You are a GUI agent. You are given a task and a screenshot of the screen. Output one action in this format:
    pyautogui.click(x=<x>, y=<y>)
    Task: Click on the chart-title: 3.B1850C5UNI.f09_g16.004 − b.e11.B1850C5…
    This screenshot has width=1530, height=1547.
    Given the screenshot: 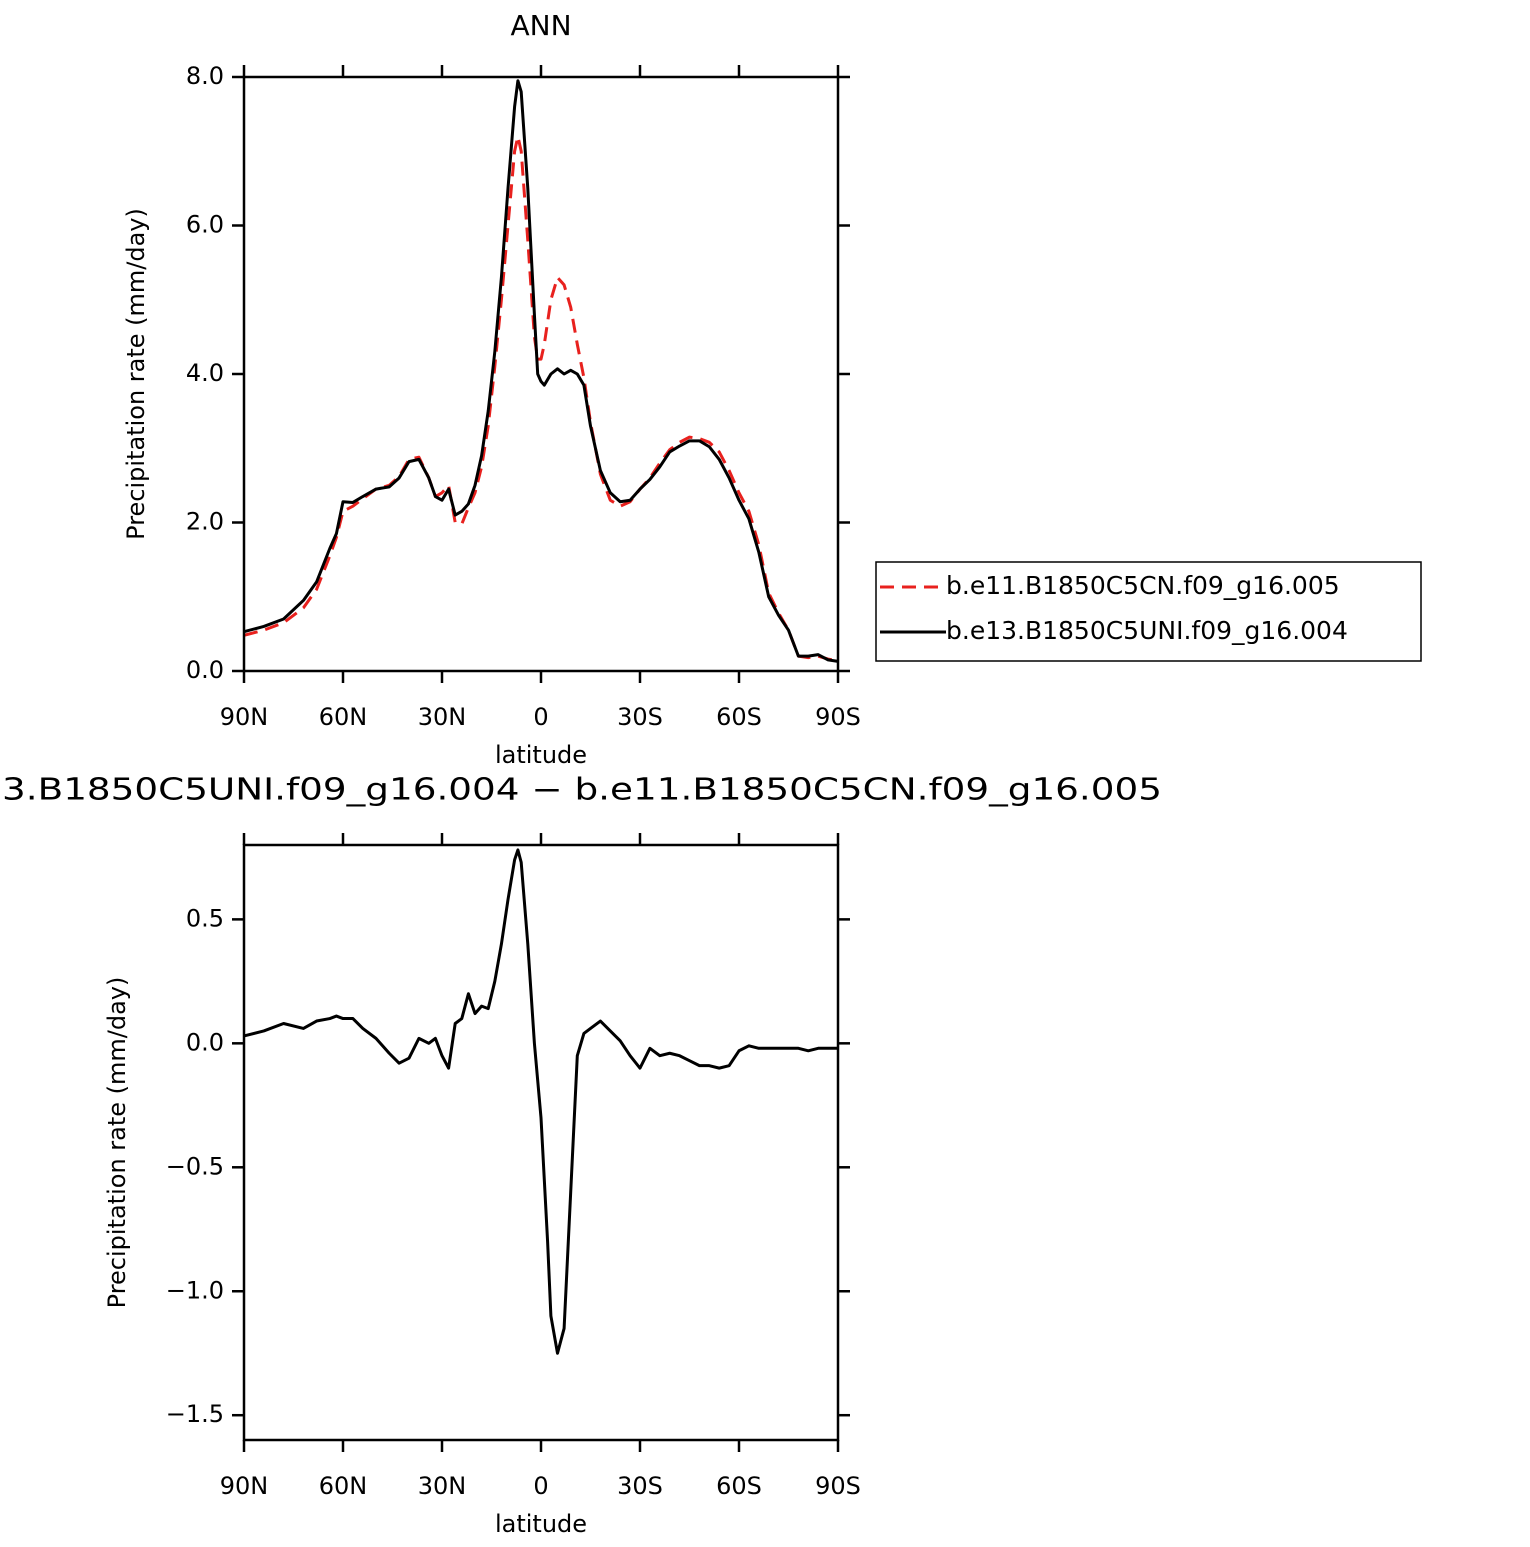 What is the action you would take?
    pyautogui.click(x=582, y=790)
    